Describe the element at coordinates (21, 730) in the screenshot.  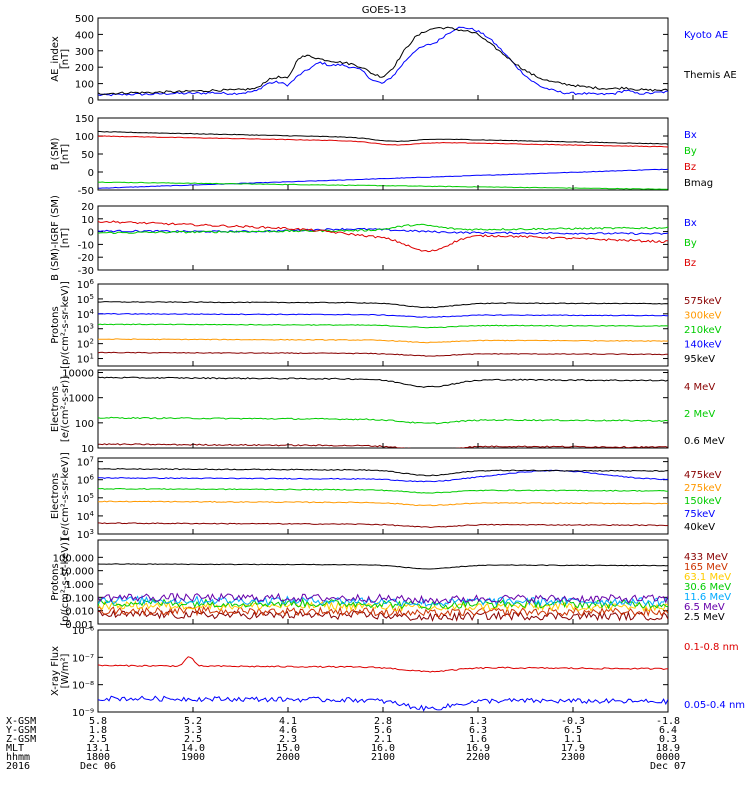
I see `footer-row-title: Y-GSM` at that location.